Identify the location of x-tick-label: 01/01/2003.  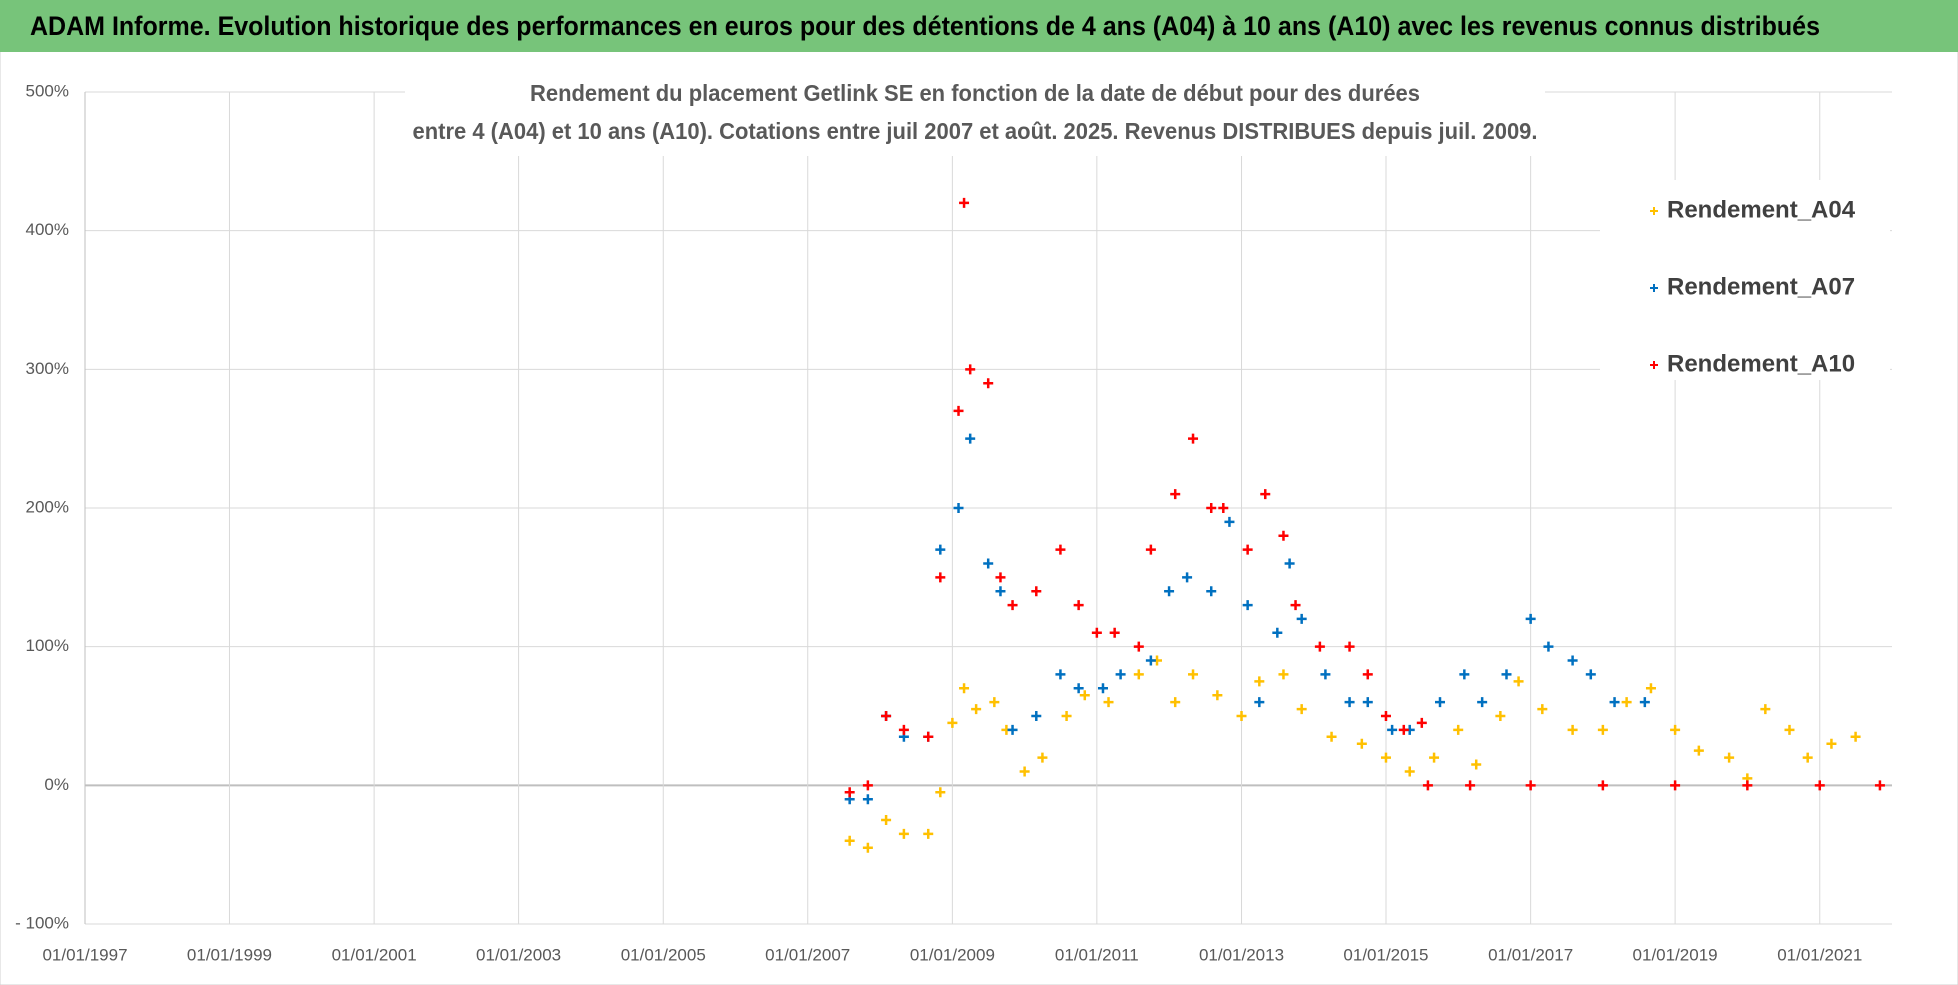
(518, 954).